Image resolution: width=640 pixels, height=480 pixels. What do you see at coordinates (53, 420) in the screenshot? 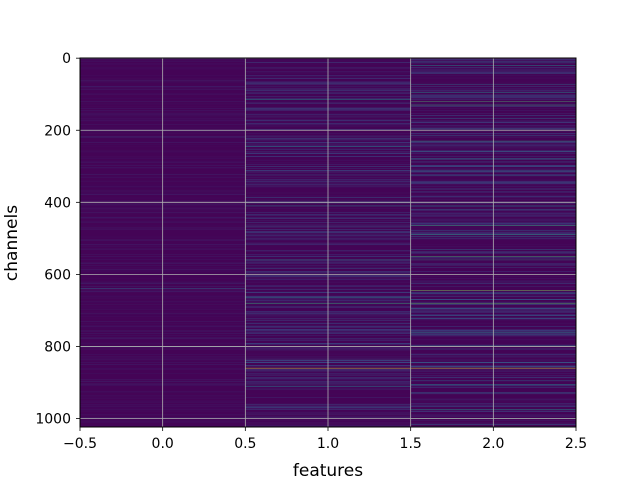
I see `y-tick-label: 1000` at bounding box center [53, 420].